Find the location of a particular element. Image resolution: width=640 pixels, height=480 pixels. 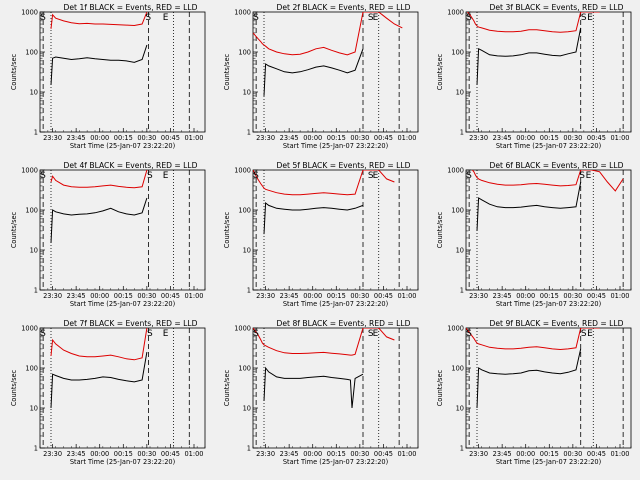

chart-title: Det 8f BLACK = Events, RED = LLD is located at coordinates (344, 323).